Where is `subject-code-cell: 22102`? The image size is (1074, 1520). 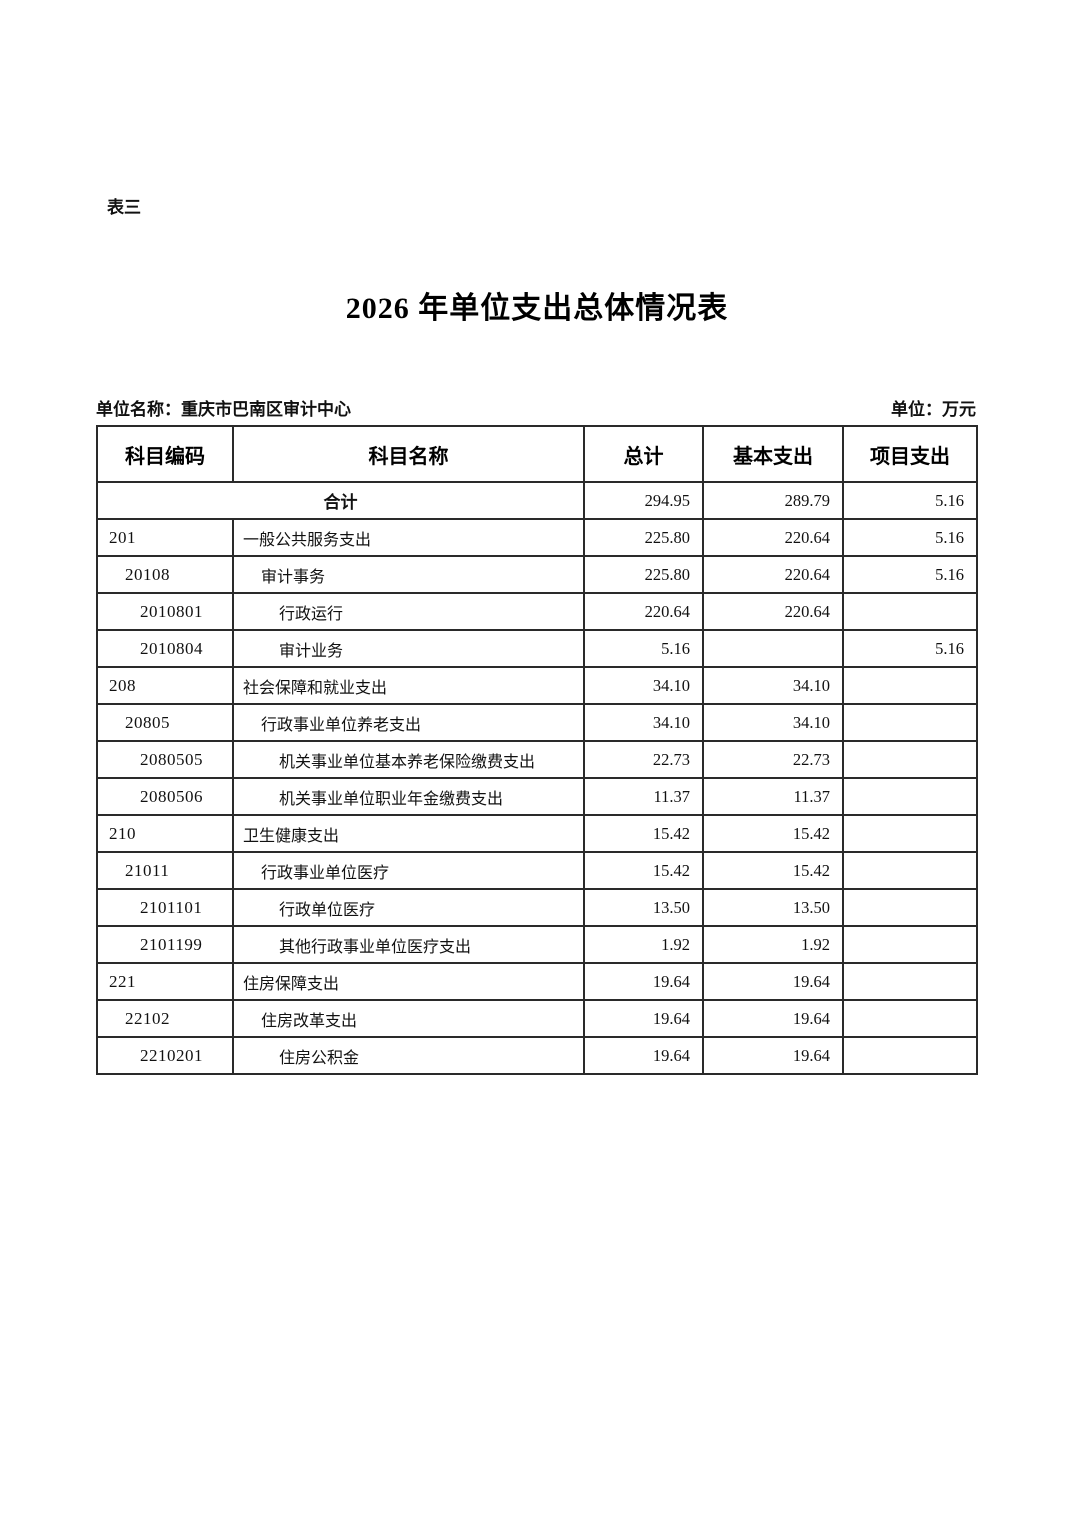
subject-code-cell: 22102 is located at coordinates (165, 1018).